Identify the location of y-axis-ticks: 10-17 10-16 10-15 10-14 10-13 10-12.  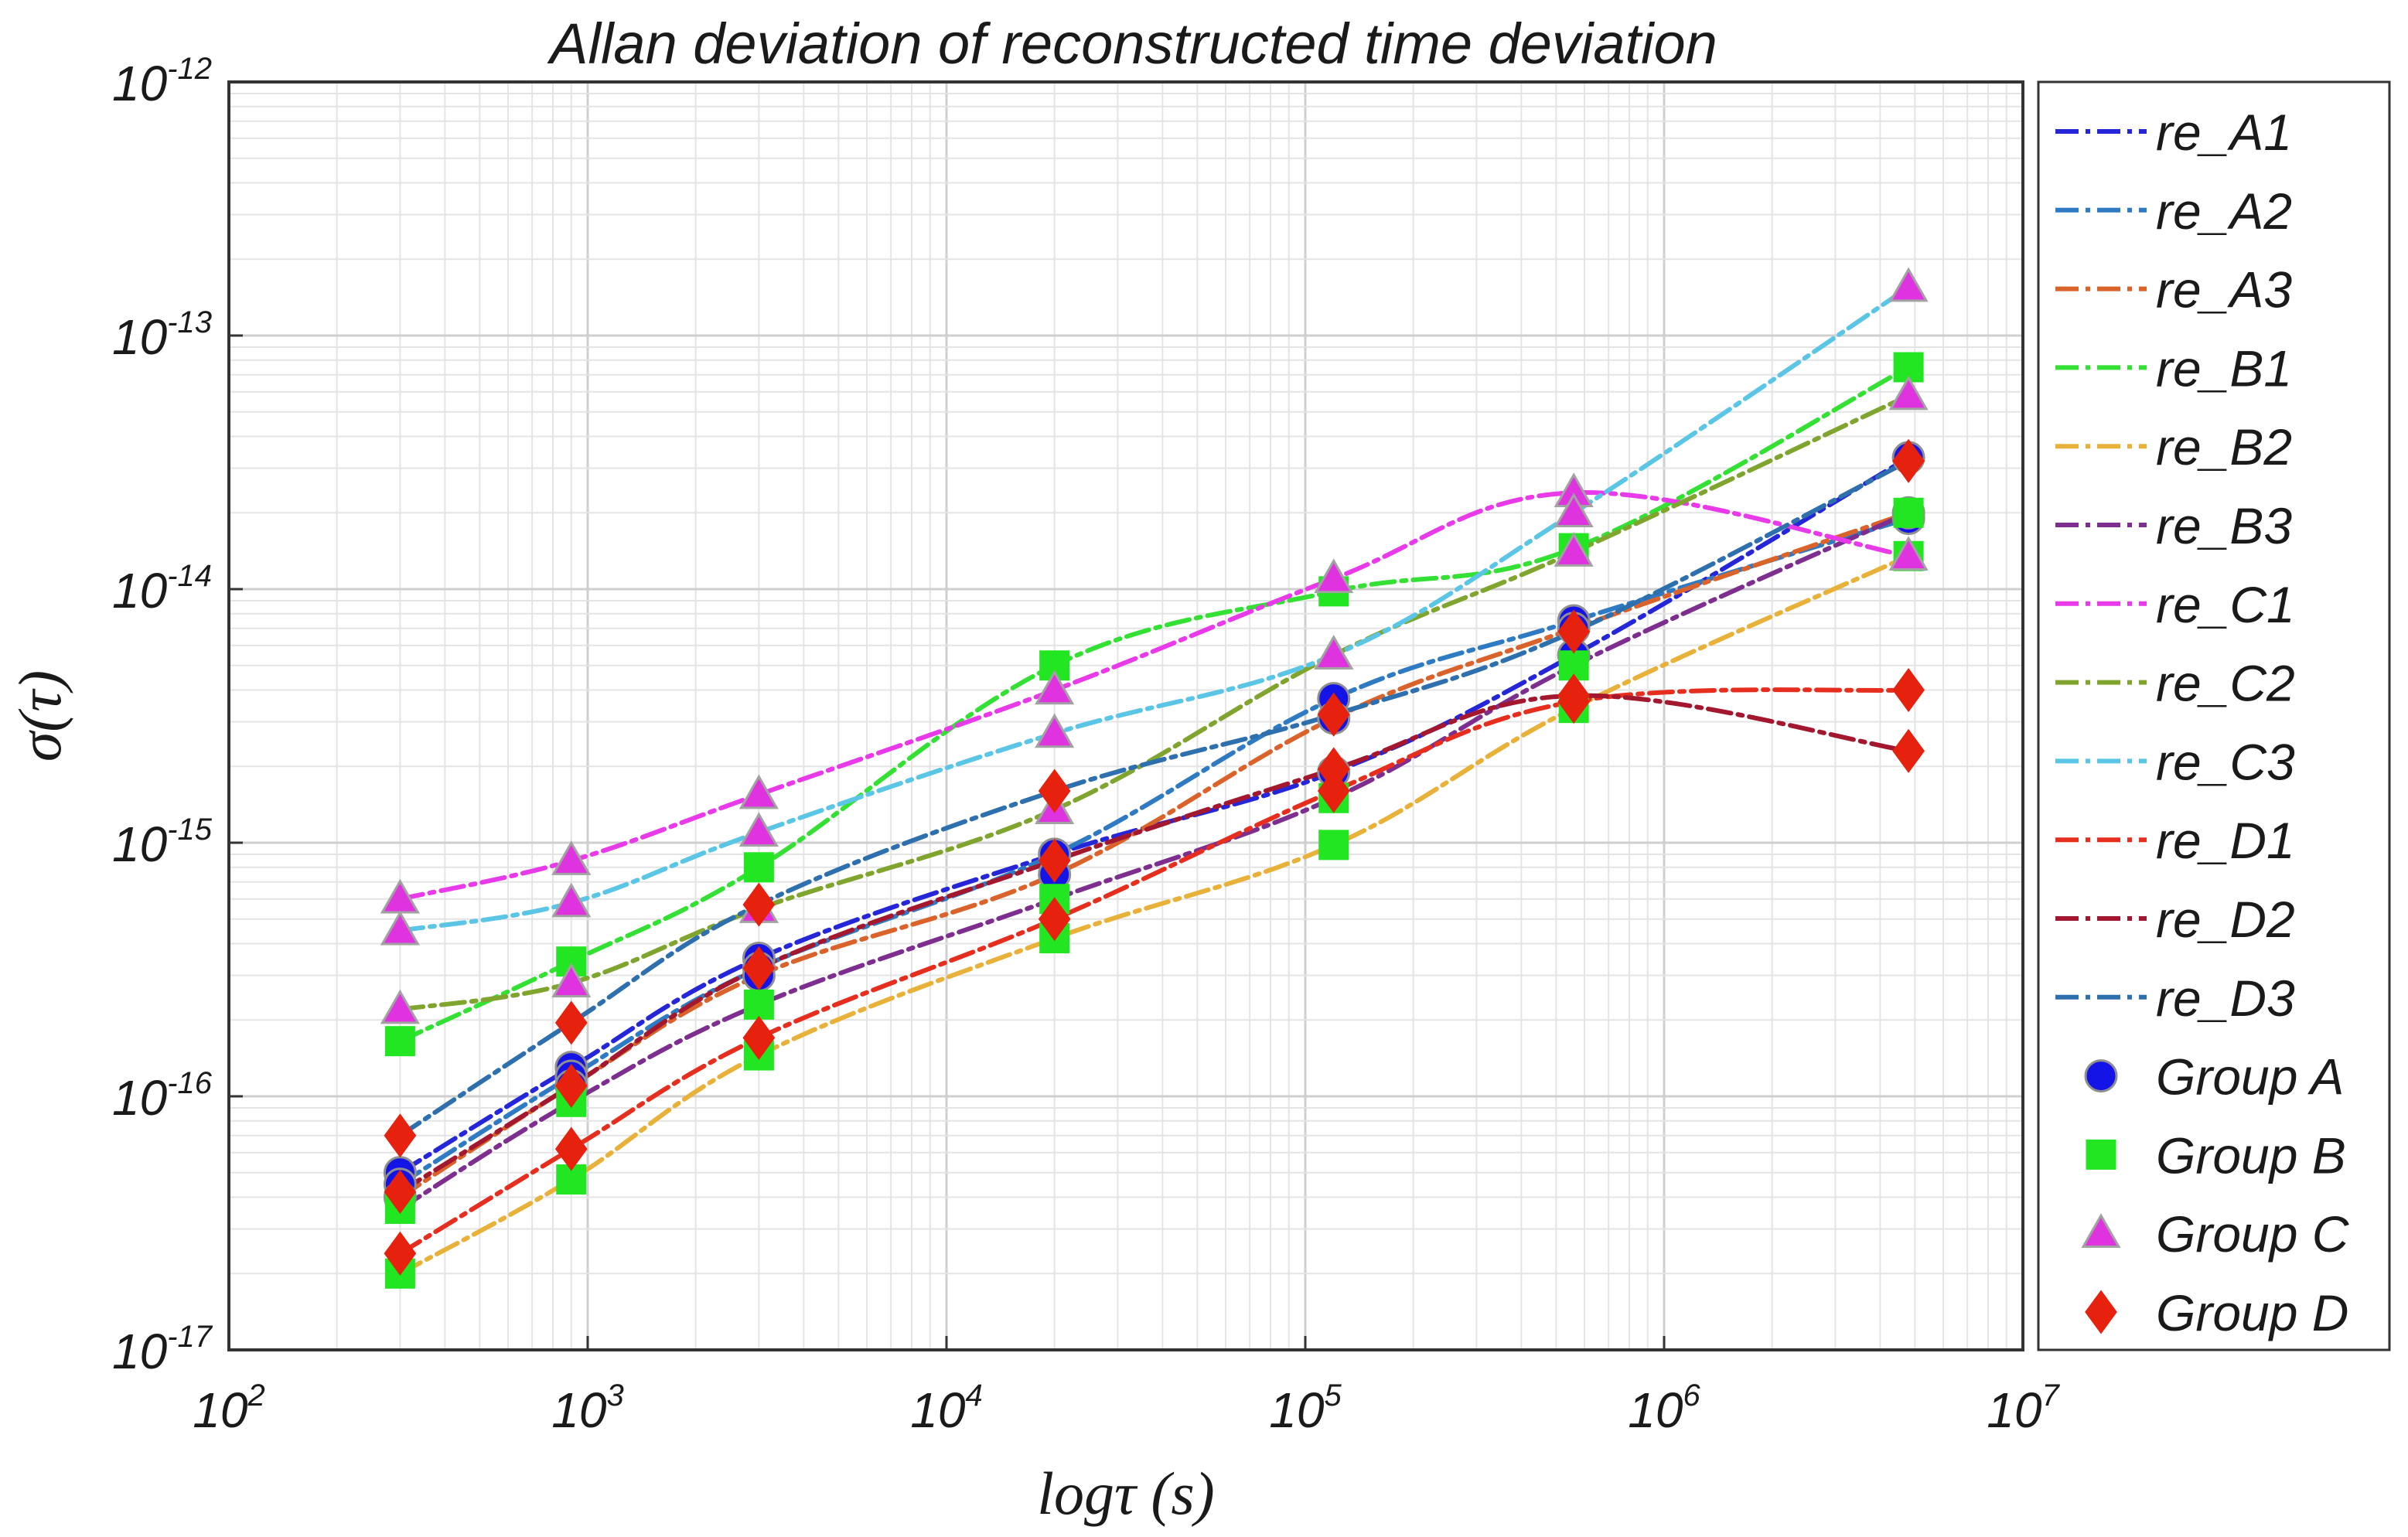
(177, 715).